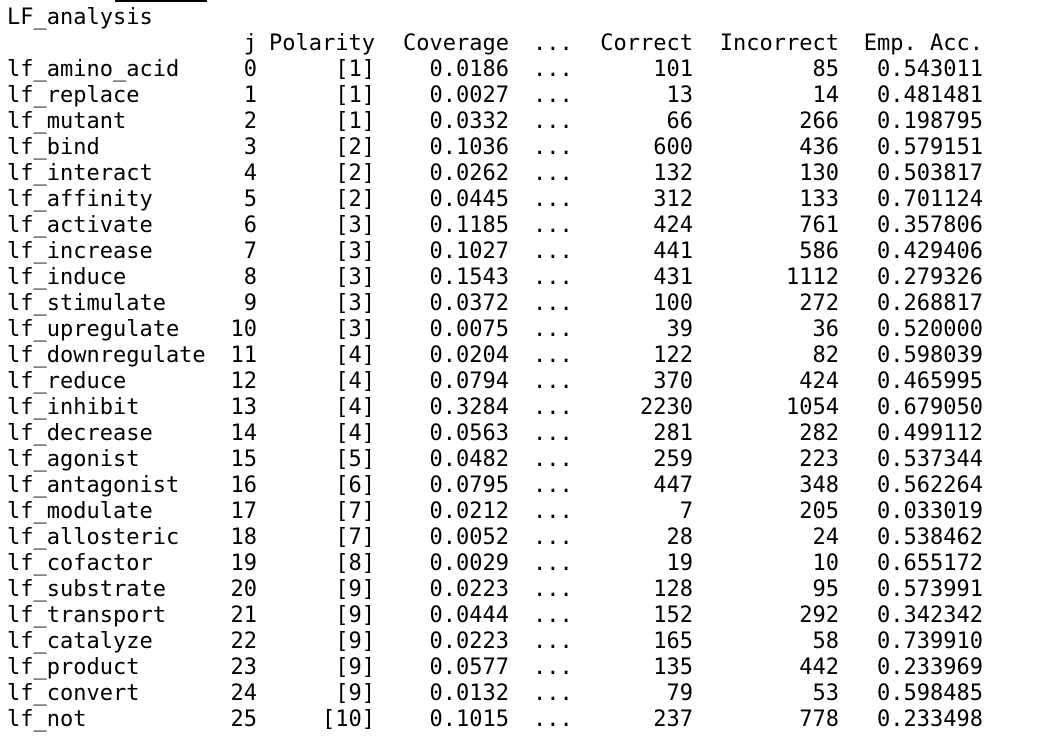 Image resolution: width=1038 pixels, height=748 pixels. Describe the element at coordinates (244, 433) in the screenshot. I see `row-j: 14` at that location.